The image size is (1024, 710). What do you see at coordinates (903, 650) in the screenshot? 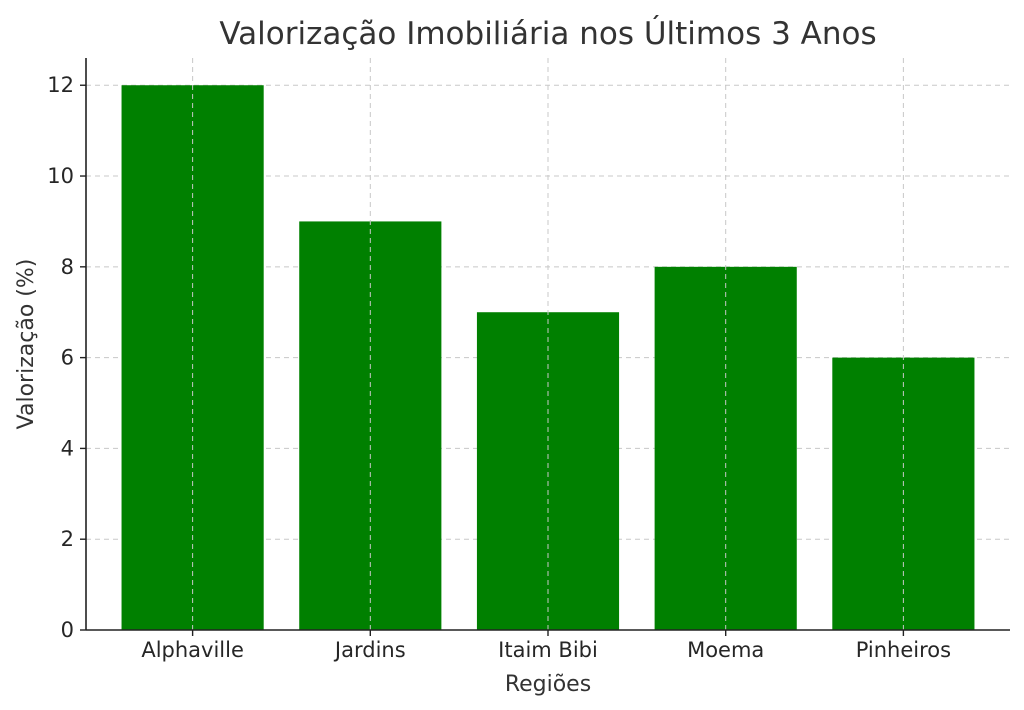
I see `x-tick-label: Pinheiros` at bounding box center [903, 650].